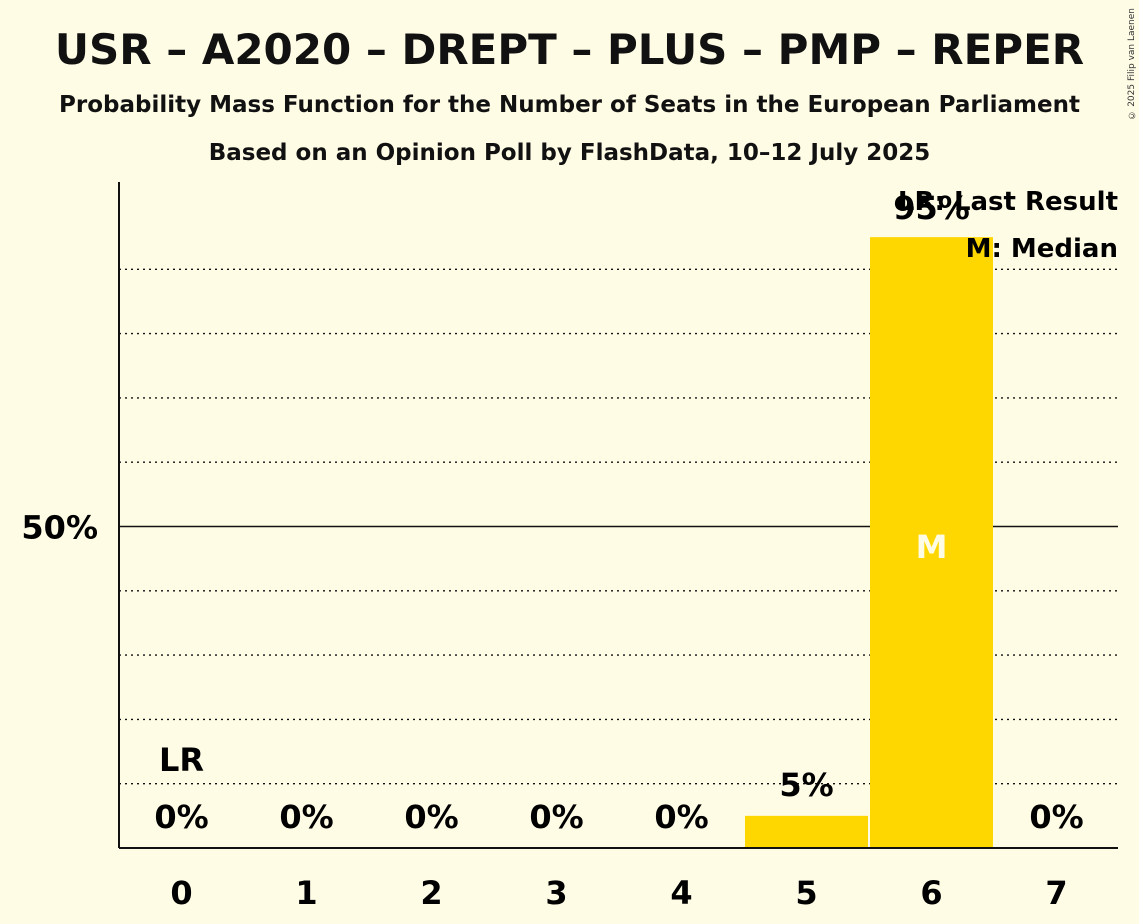 Image resolution: width=1139 pixels, height=924 pixels. I want to click on last-result-marker: LR, so click(181, 760).